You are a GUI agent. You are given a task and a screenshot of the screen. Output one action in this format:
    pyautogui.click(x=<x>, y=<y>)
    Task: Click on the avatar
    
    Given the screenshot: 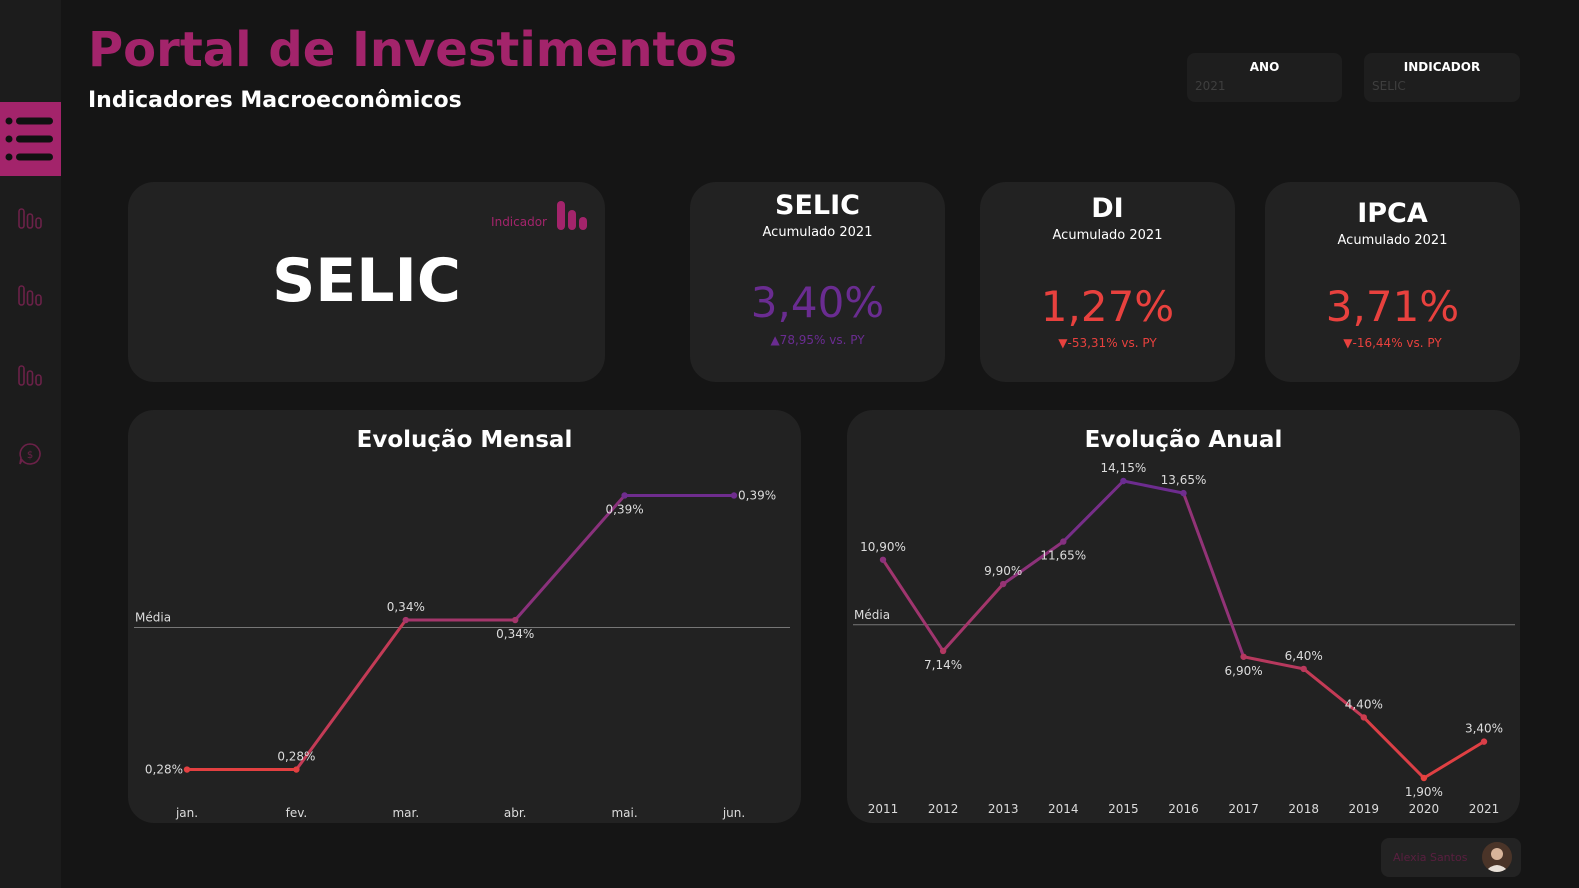 What is the action you would take?
    pyautogui.click(x=1497, y=857)
    